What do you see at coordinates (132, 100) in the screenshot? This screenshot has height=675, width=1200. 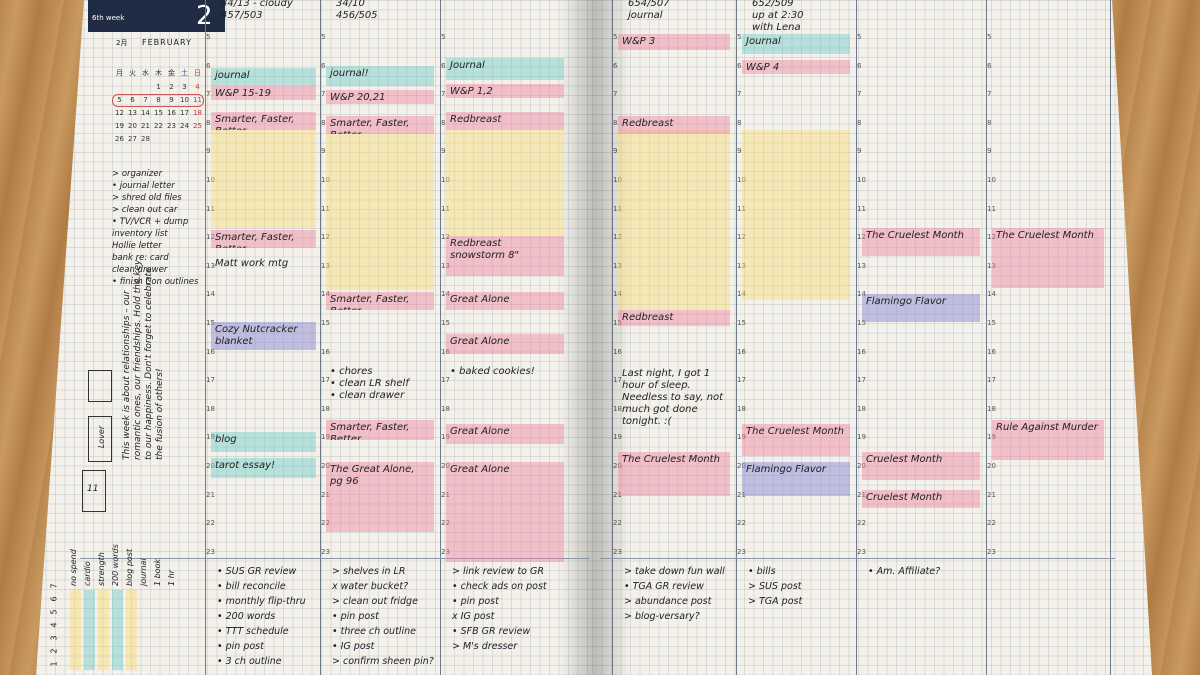 I see `date: 6` at bounding box center [132, 100].